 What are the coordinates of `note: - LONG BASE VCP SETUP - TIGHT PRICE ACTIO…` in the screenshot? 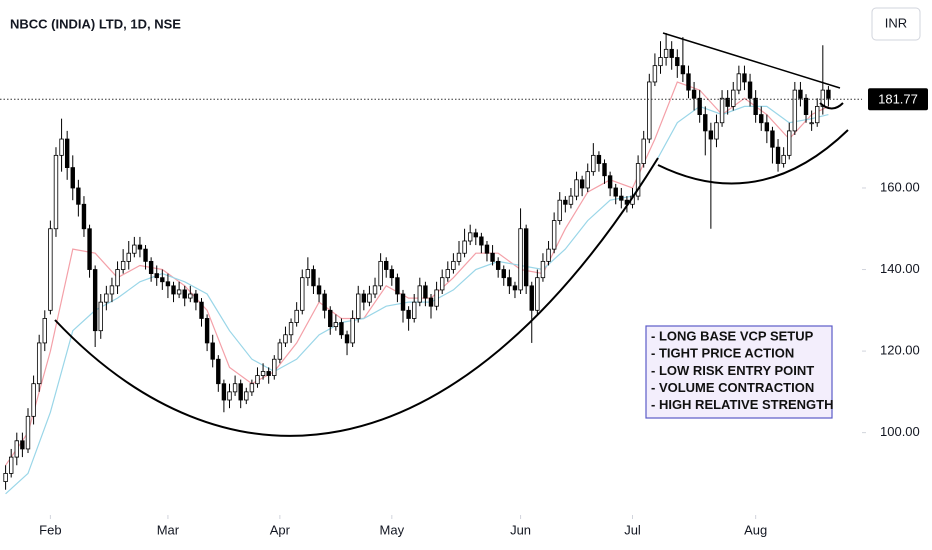 It's located at (742, 370).